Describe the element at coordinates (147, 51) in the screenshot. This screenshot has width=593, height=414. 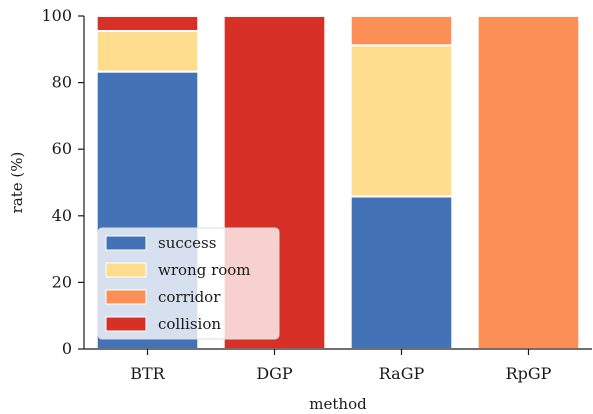
I see `bar-segment-btr-wrong-room` at that location.